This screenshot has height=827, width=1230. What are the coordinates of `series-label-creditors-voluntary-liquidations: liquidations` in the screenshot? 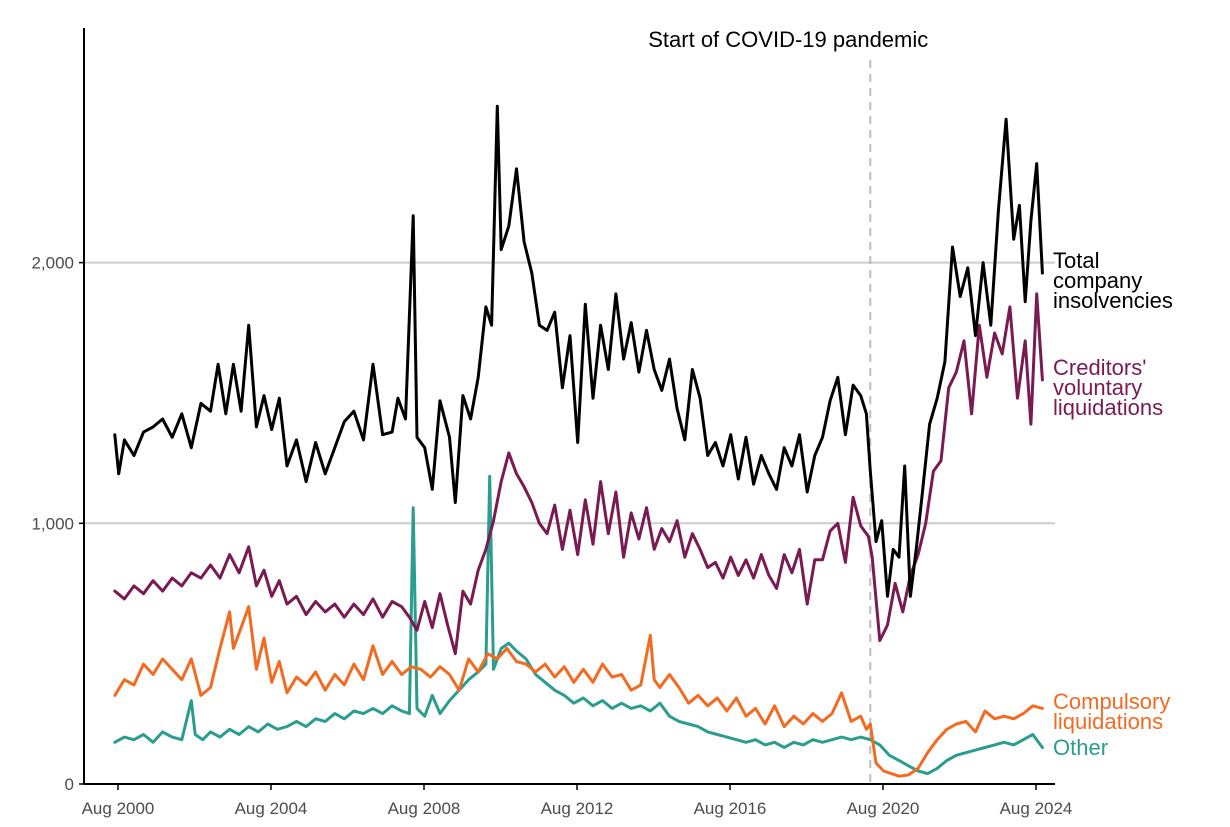 It's located at (1108, 407).